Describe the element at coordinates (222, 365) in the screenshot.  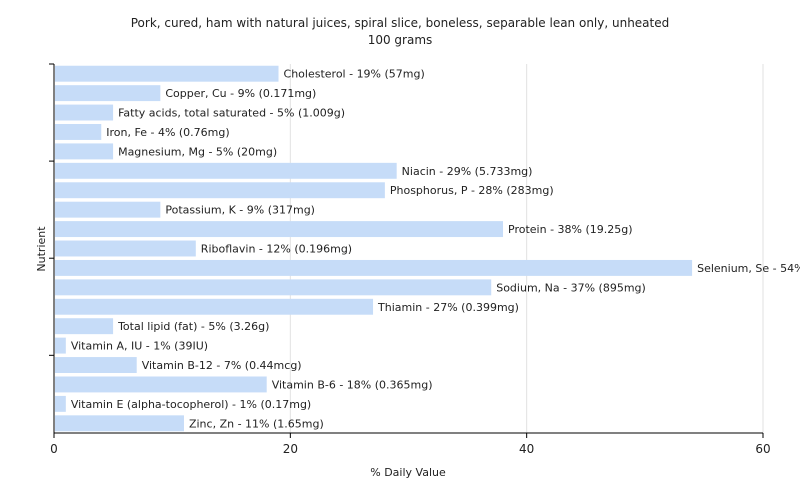
I see `bar-label: Vitamin B-12 - 7% (0.44mcg)` at that location.